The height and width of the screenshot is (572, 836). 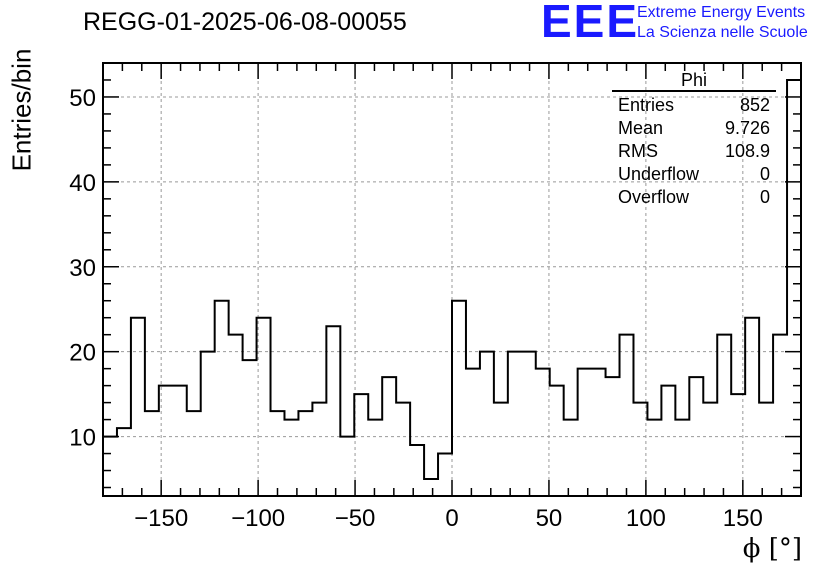 What do you see at coordinates (82, 353) in the screenshot?
I see `y-tick-label: 20` at bounding box center [82, 353].